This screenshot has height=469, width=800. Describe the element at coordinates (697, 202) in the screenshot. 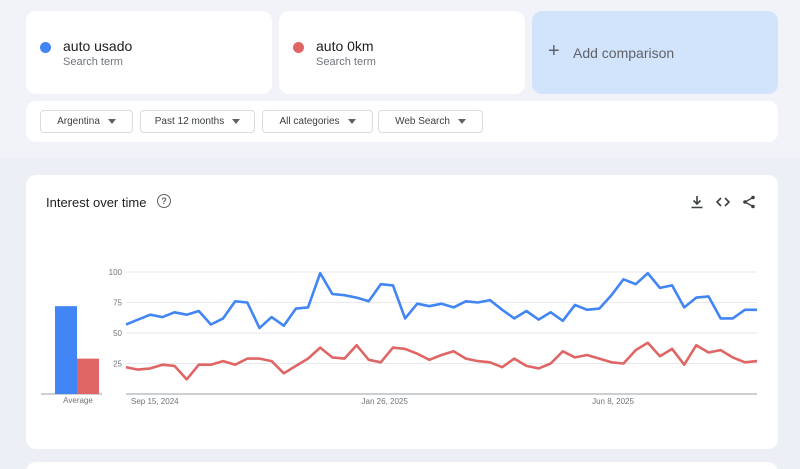

I see `download-icon` at that location.